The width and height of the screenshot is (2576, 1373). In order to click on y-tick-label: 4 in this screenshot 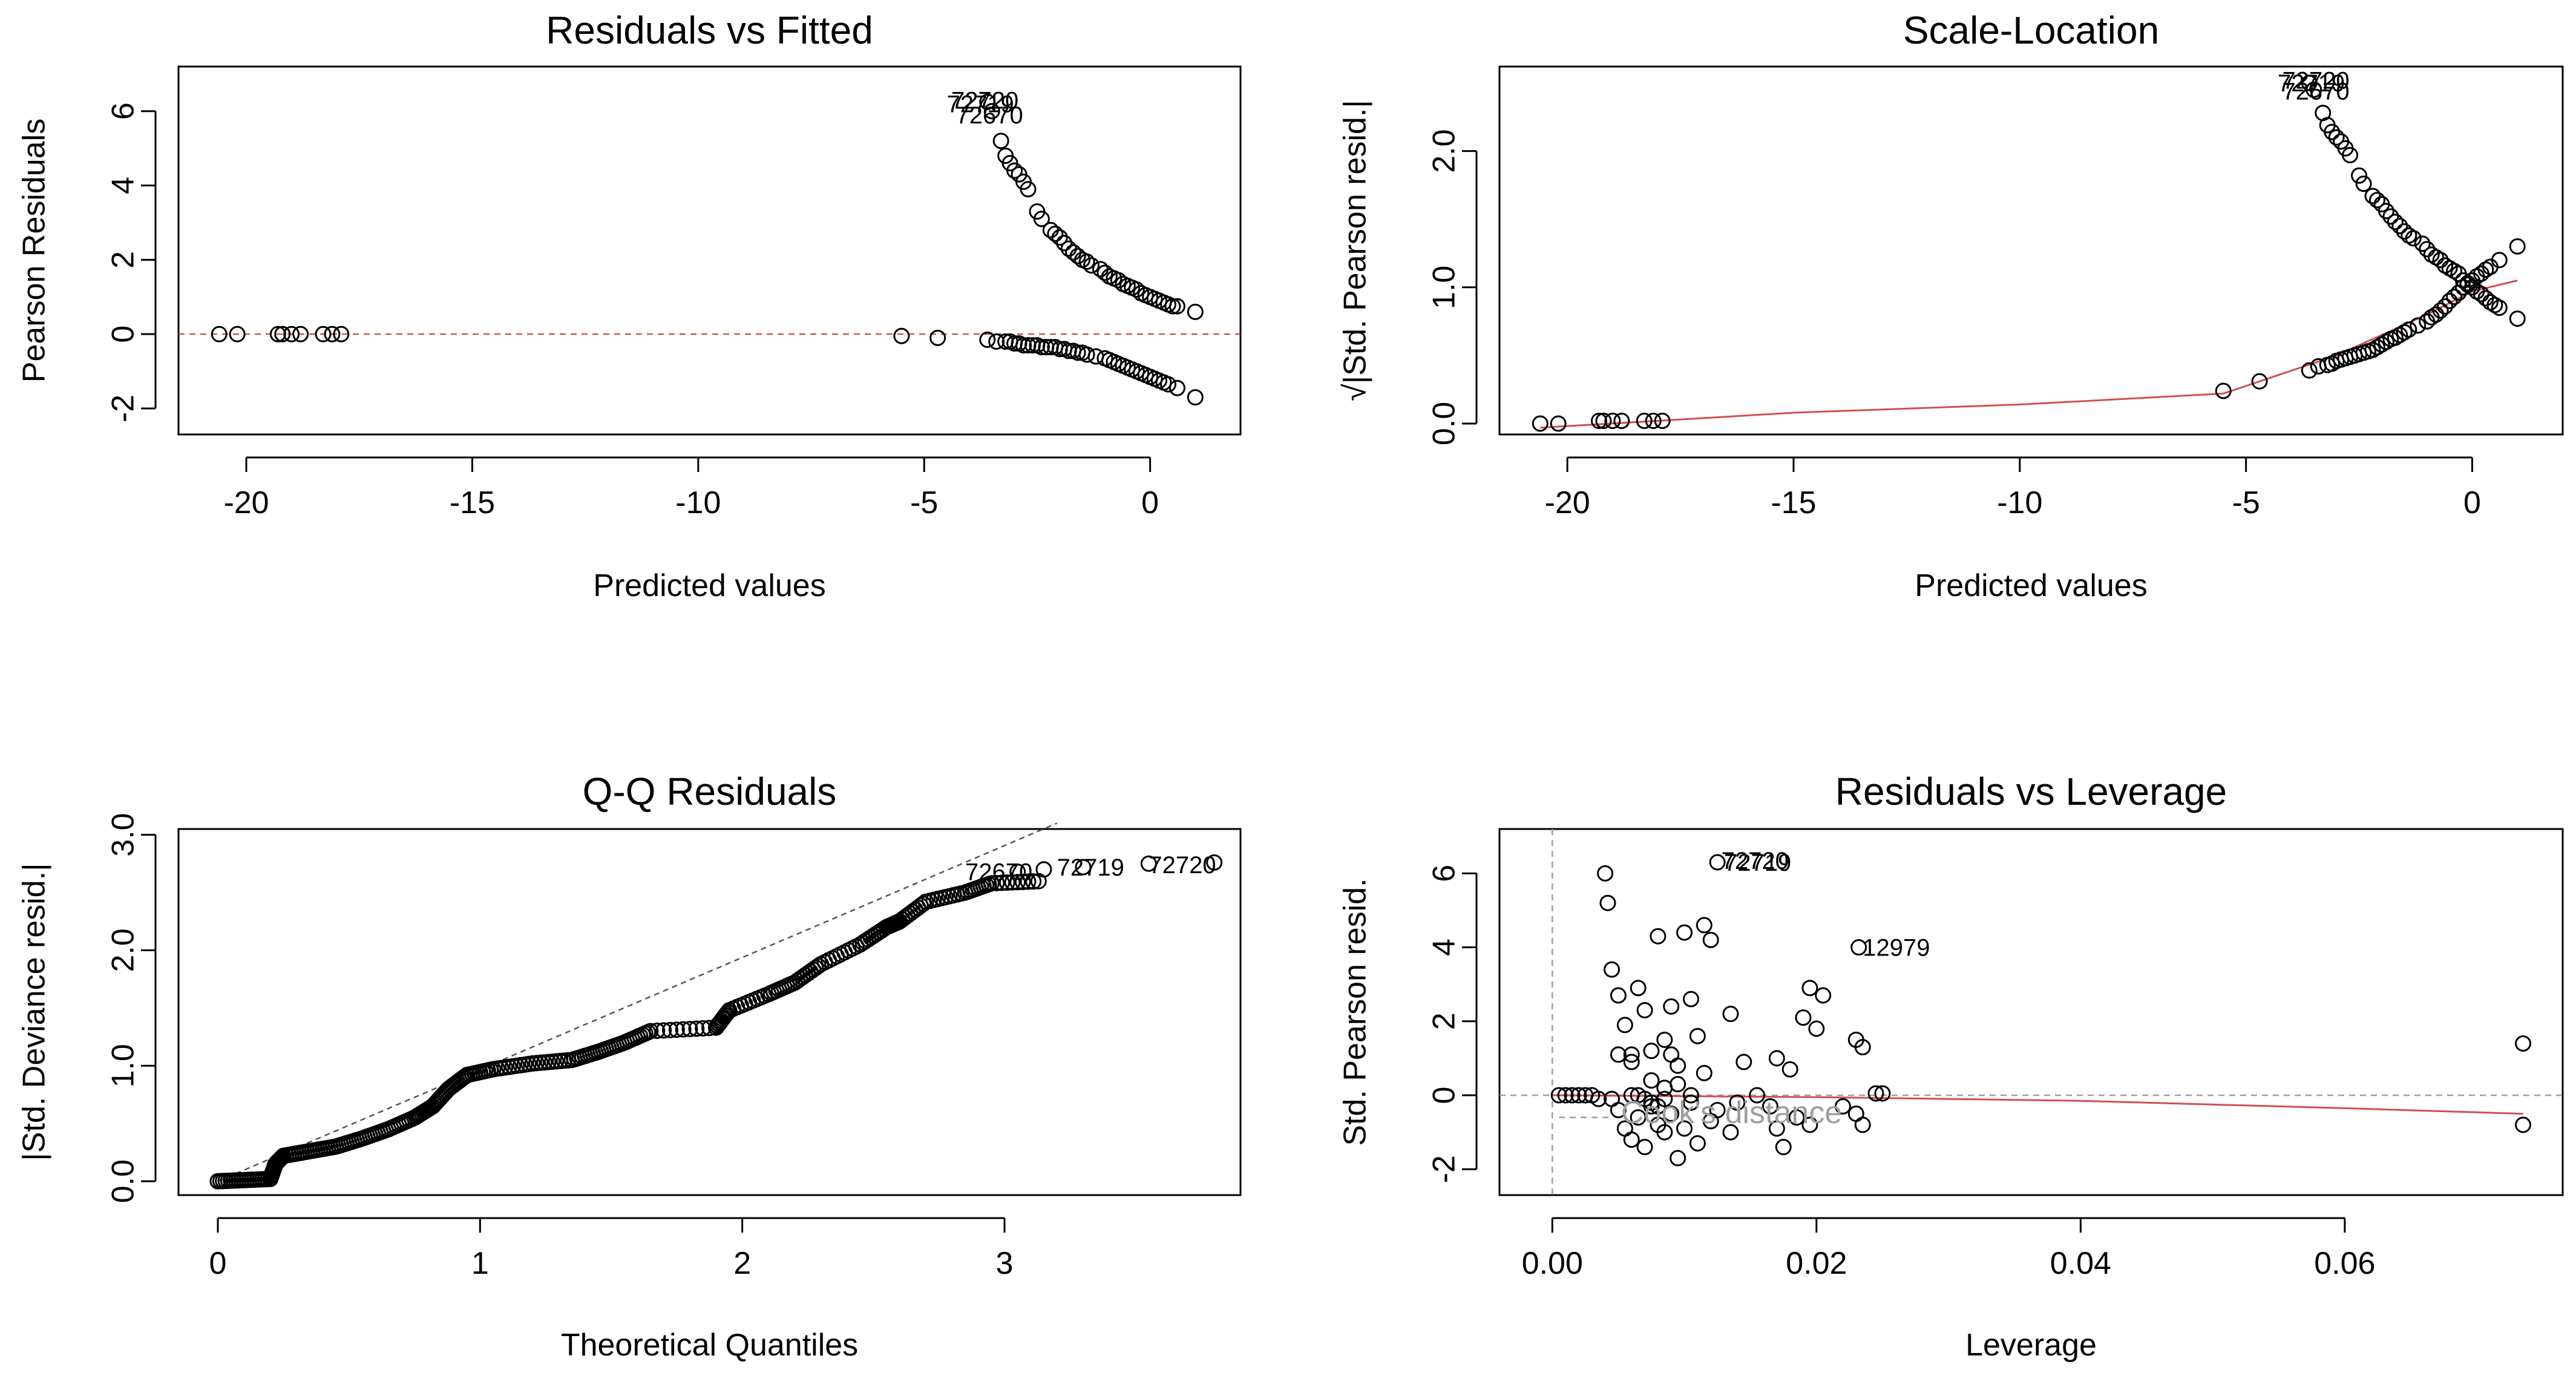, I will do `click(123, 185)`.